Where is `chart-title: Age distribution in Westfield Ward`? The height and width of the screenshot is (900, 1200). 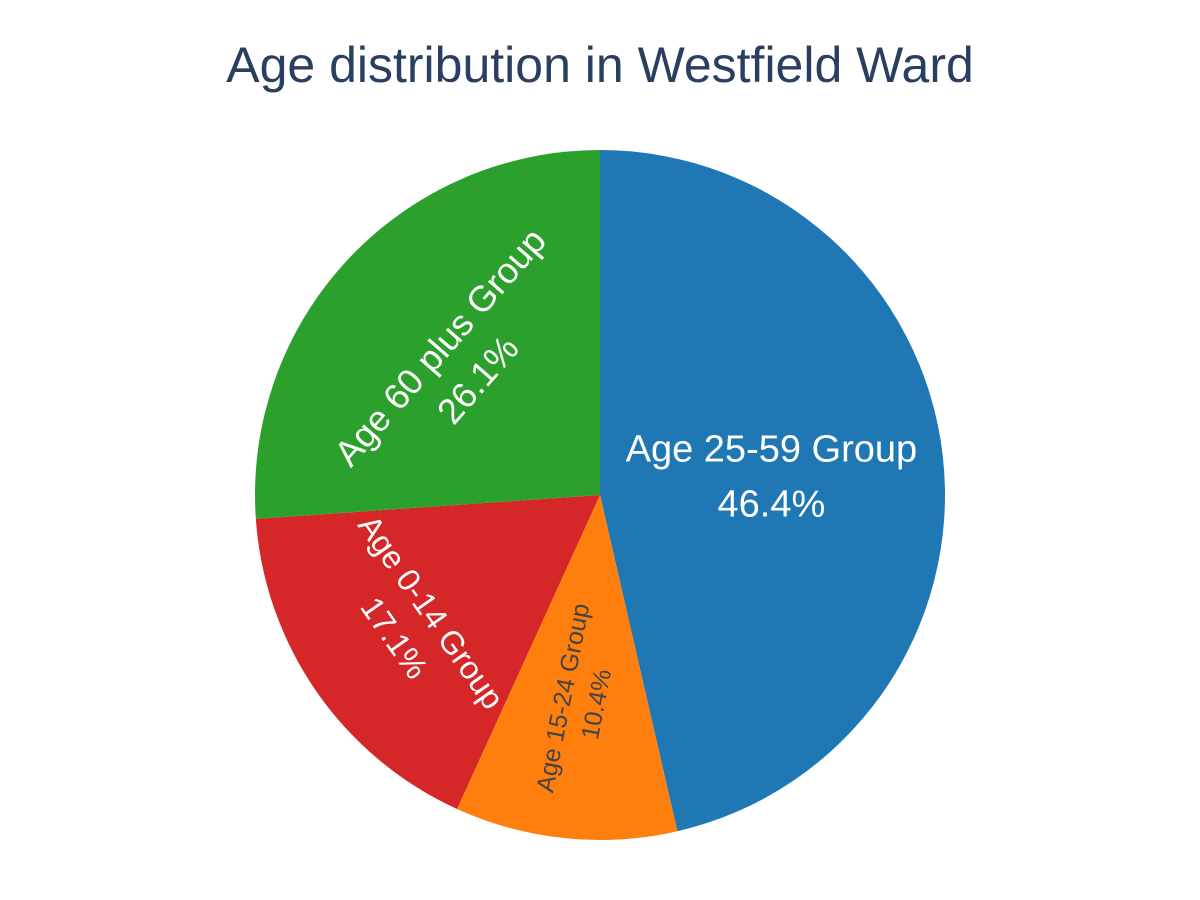
chart-title: Age distribution in Westfield Ward is located at coordinates (600, 65).